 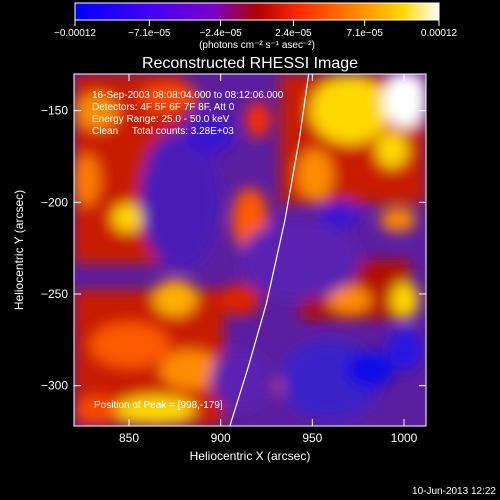 What do you see at coordinates (269, 250) in the screenshot?
I see `solar-limb-curve` at bounding box center [269, 250].